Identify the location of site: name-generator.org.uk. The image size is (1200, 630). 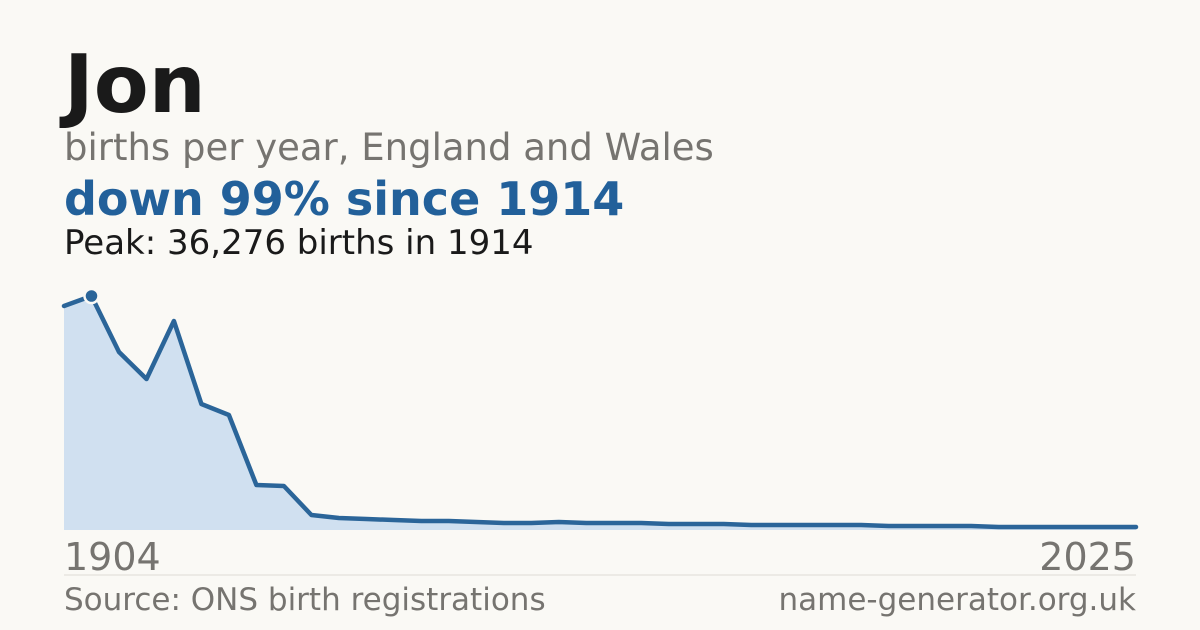
(958, 600).